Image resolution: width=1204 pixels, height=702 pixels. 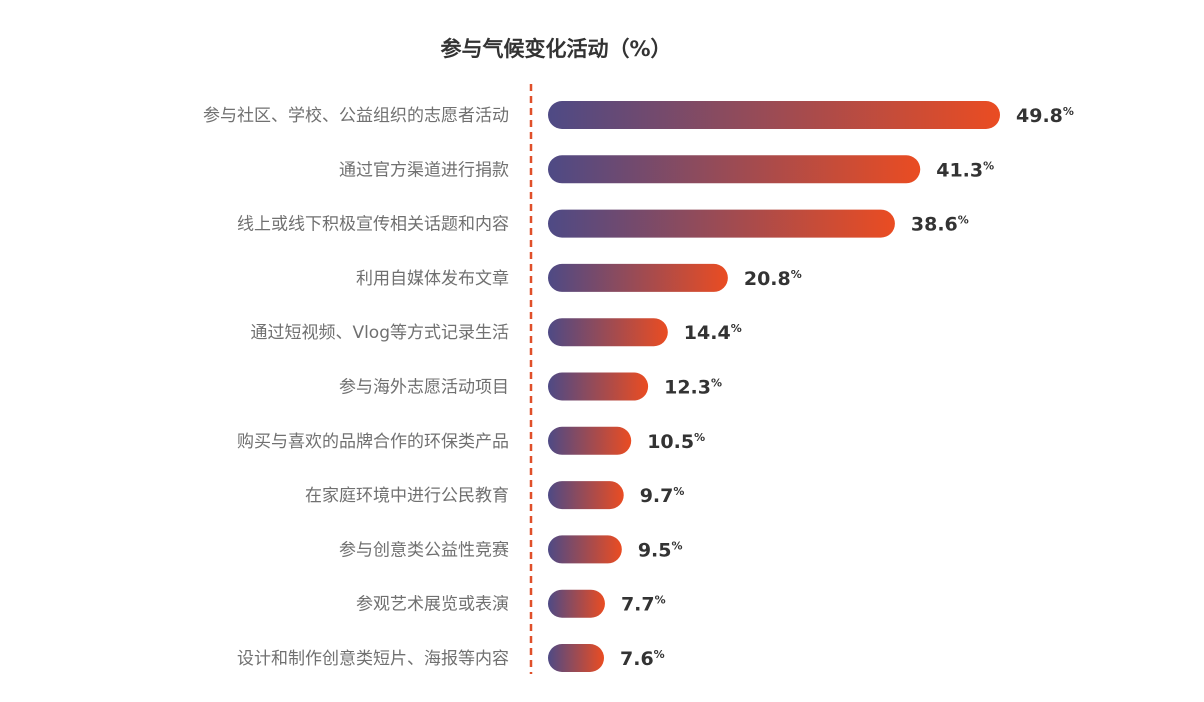 What do you see at coordinates (693, 388) in the screenshot?
I see `value-label: 12.3%` at bounding box center [693, 388].